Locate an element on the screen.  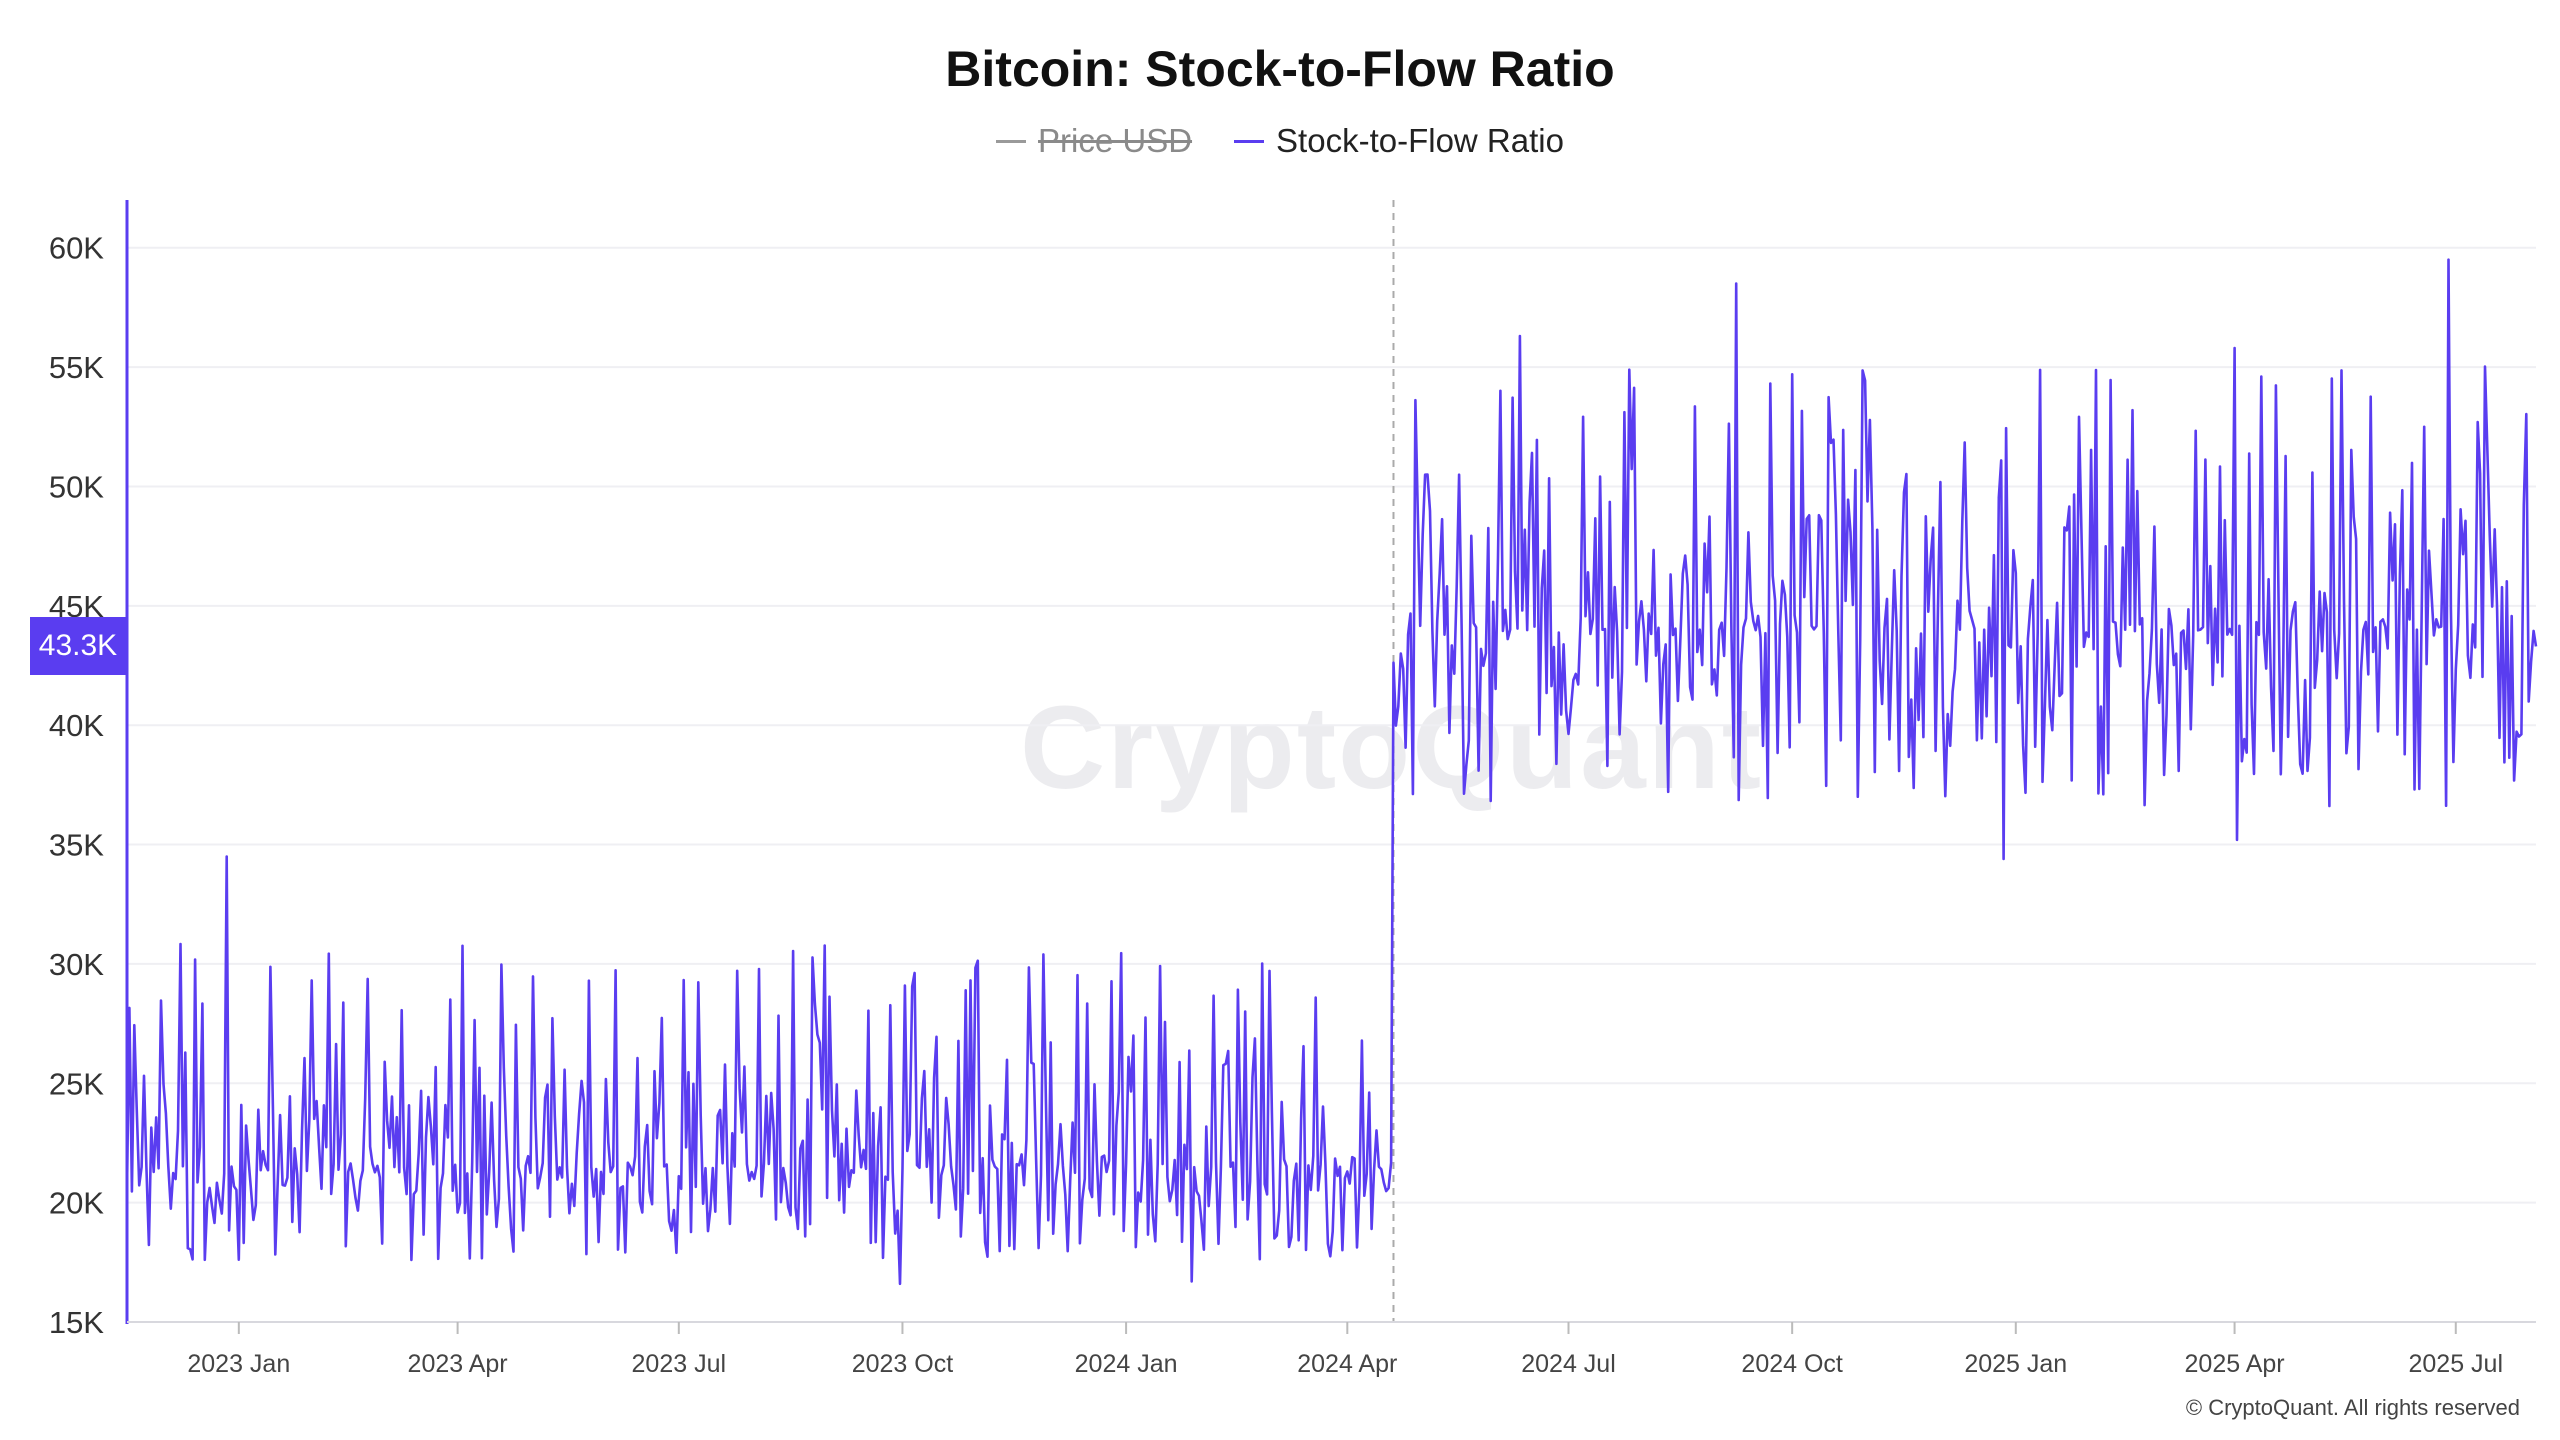
legend-item-stock-to-flow: Stock-to-Flow Ratio is located at coordinates (1399, 141).